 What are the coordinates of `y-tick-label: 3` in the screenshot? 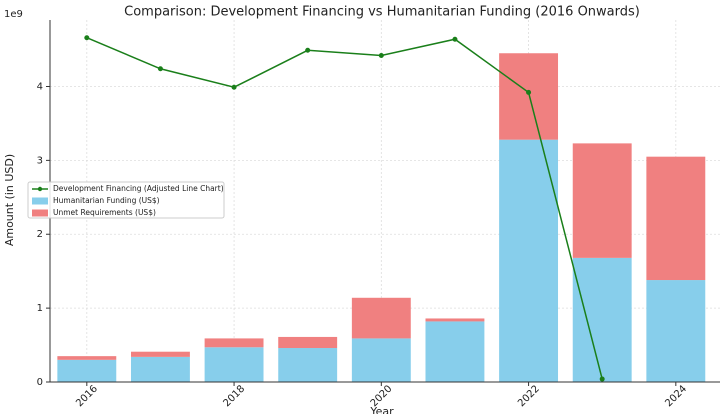 It's located at (40, 160).